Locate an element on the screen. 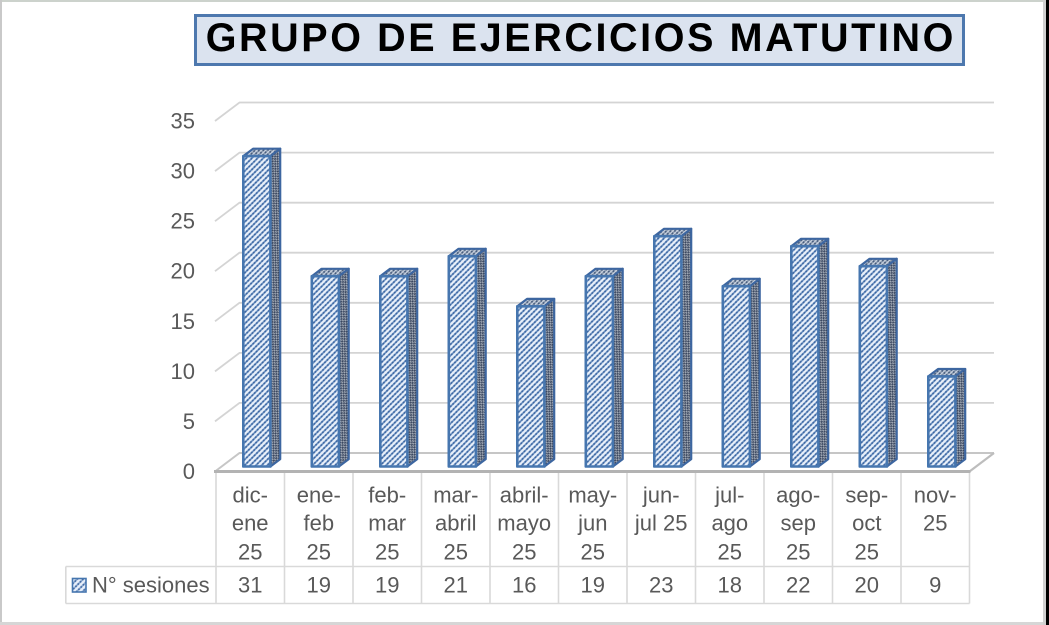 The image size is (1049, 625). svg-text: ago is located at coordinates (729, 523).